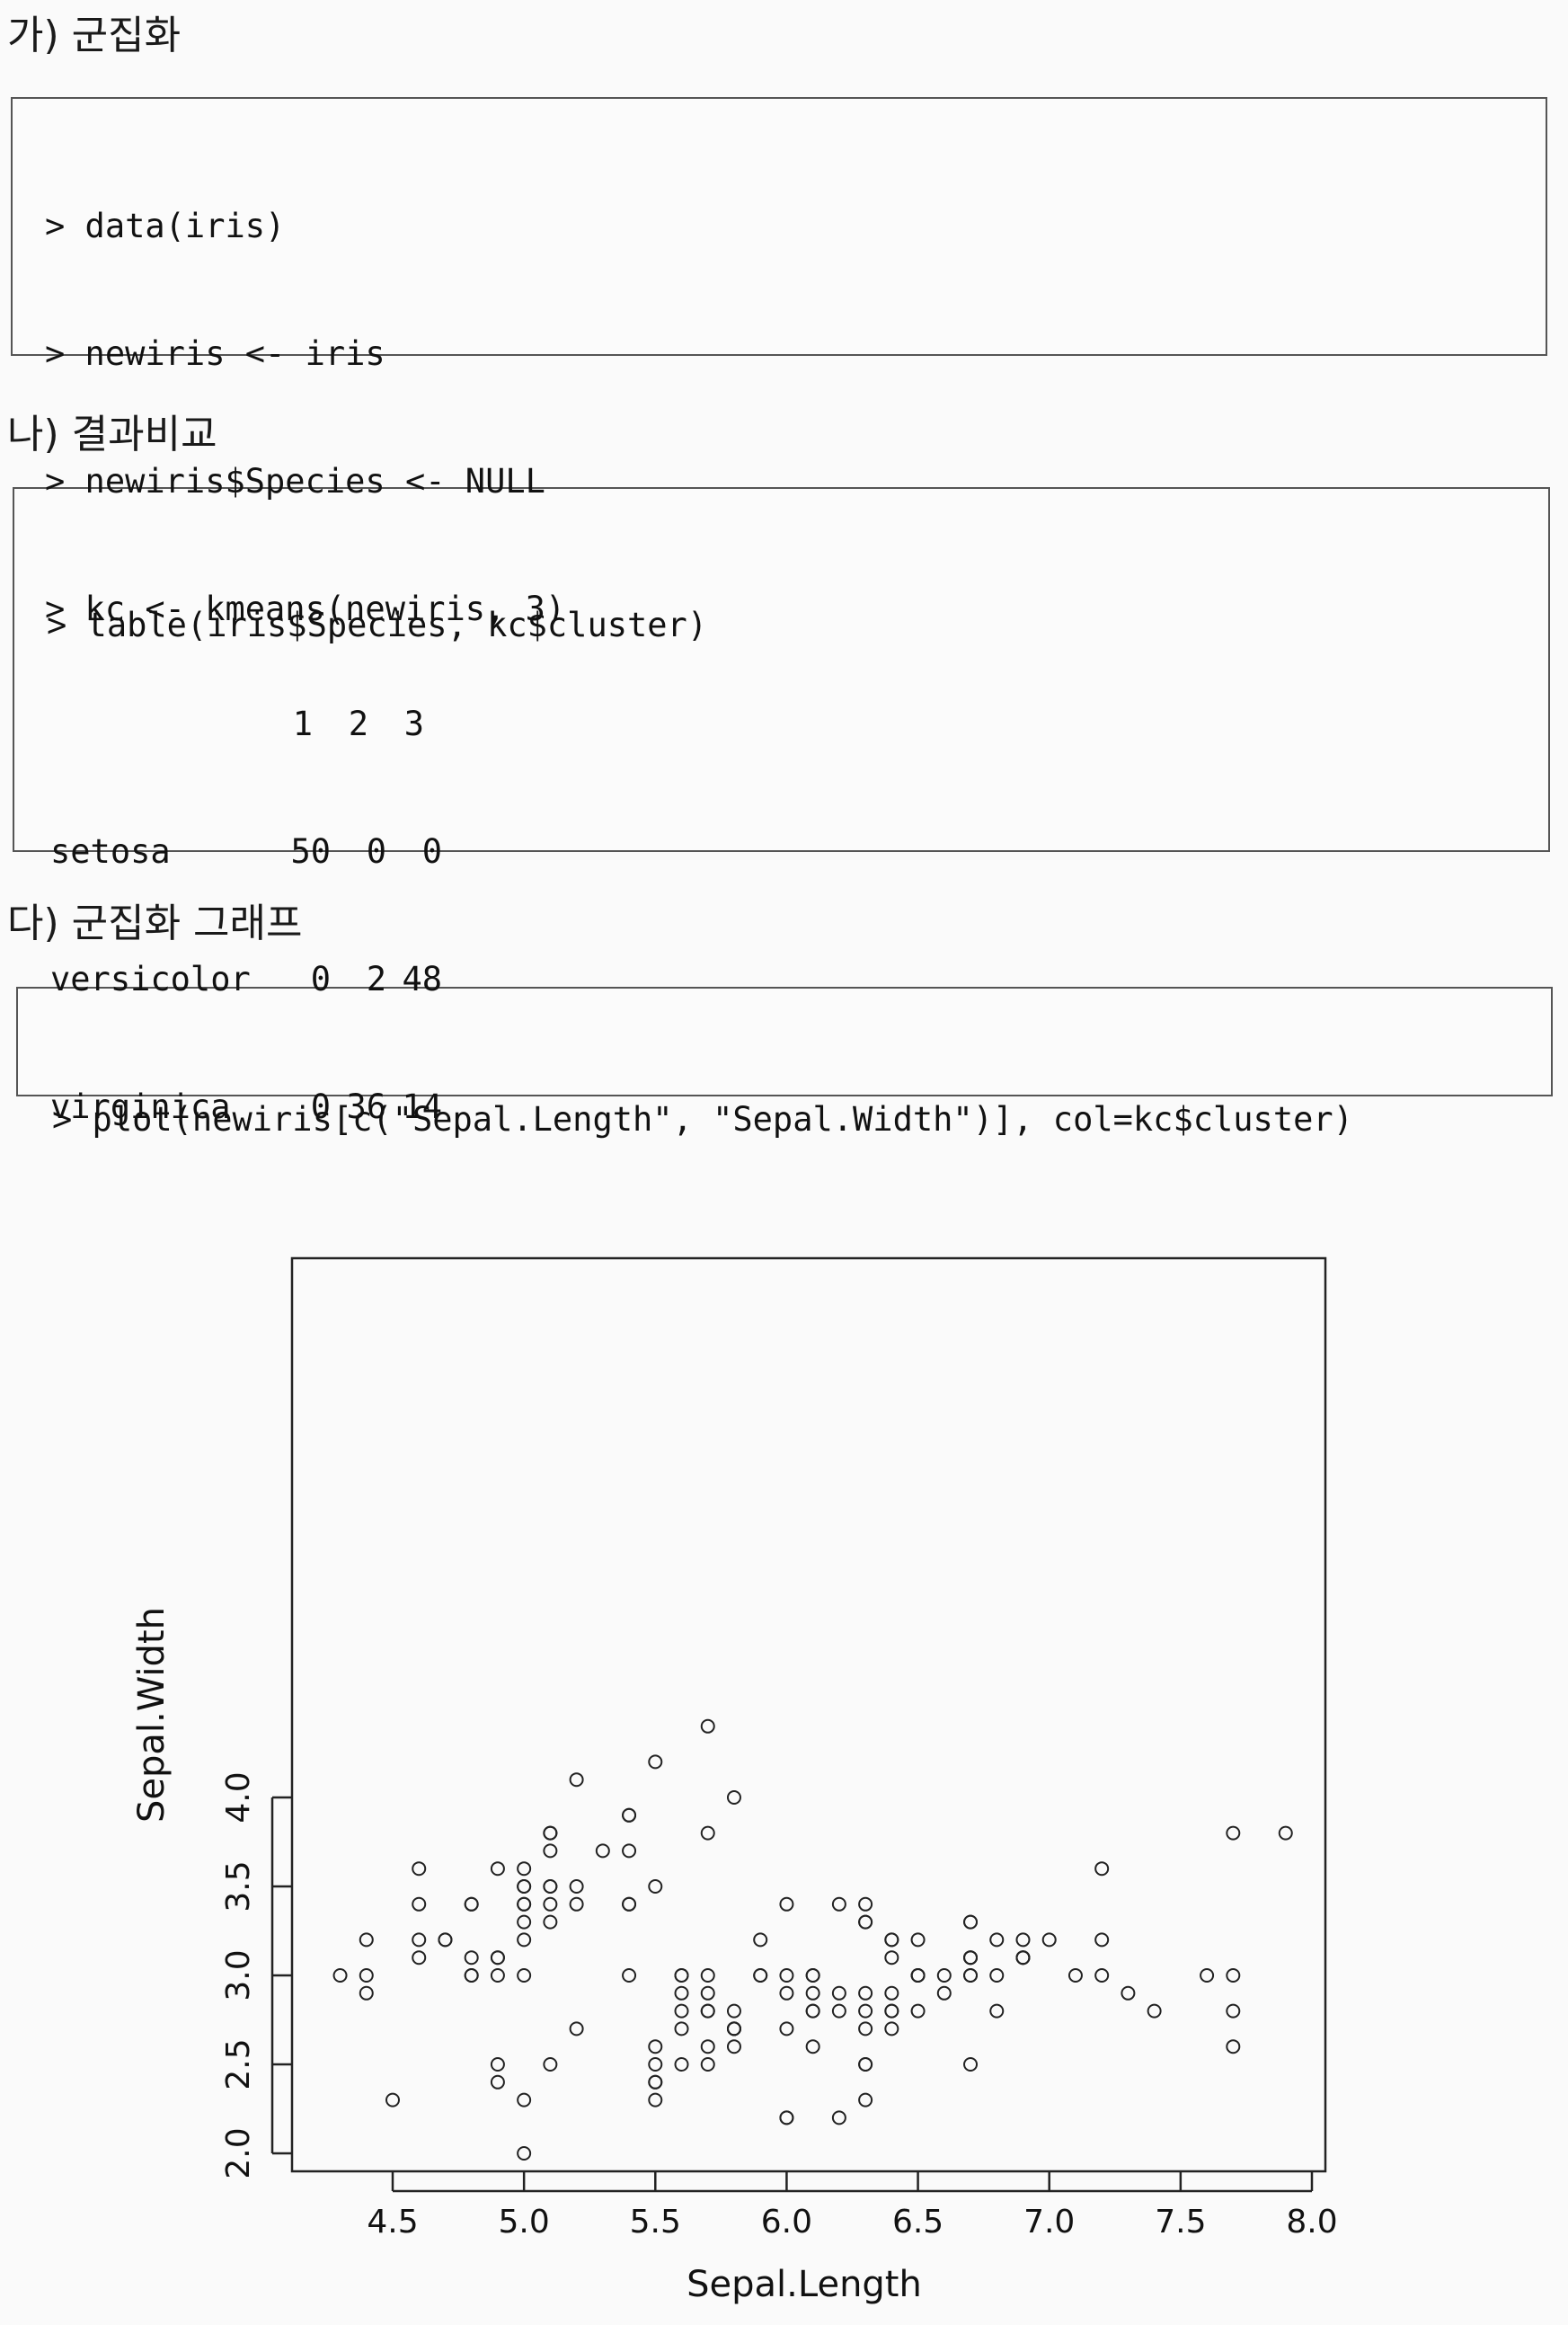  I want to click on table-cell: 48, so click(422, 979).